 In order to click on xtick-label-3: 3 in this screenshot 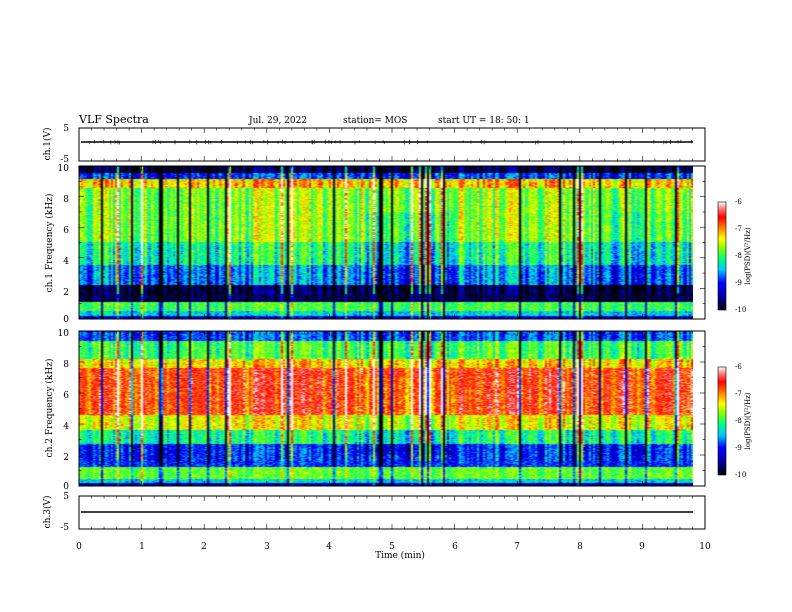, I will do `click(267, 547)`.